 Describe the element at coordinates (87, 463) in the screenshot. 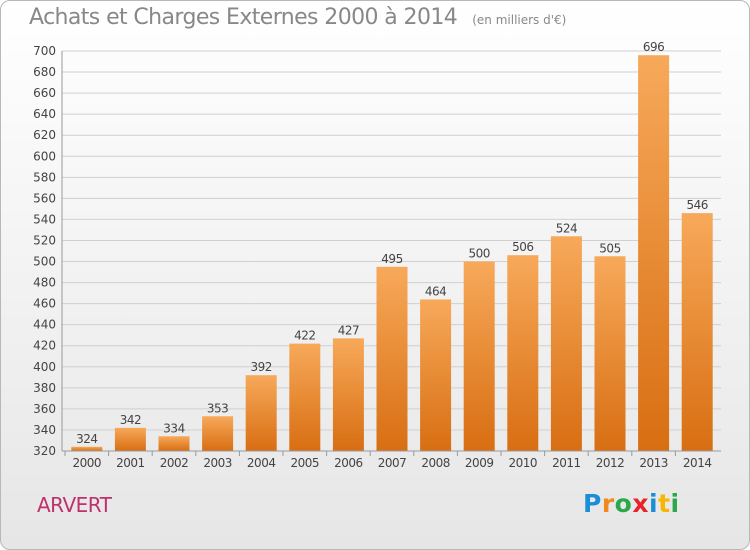

I see `x-tick-label: 2000` at that location.